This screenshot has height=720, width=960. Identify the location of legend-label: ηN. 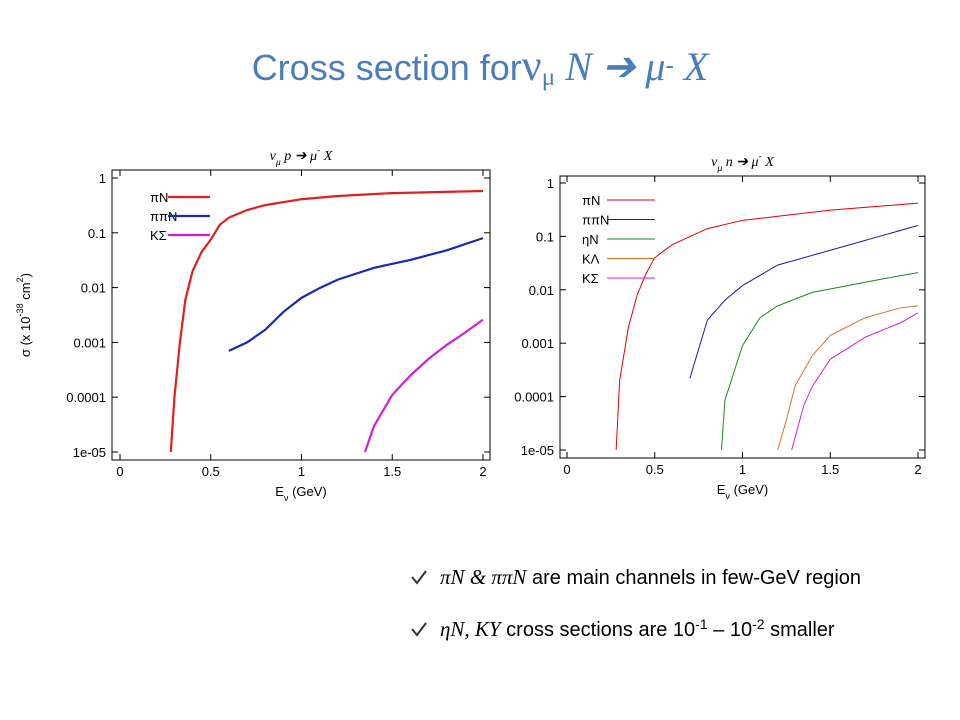
(590, 239).